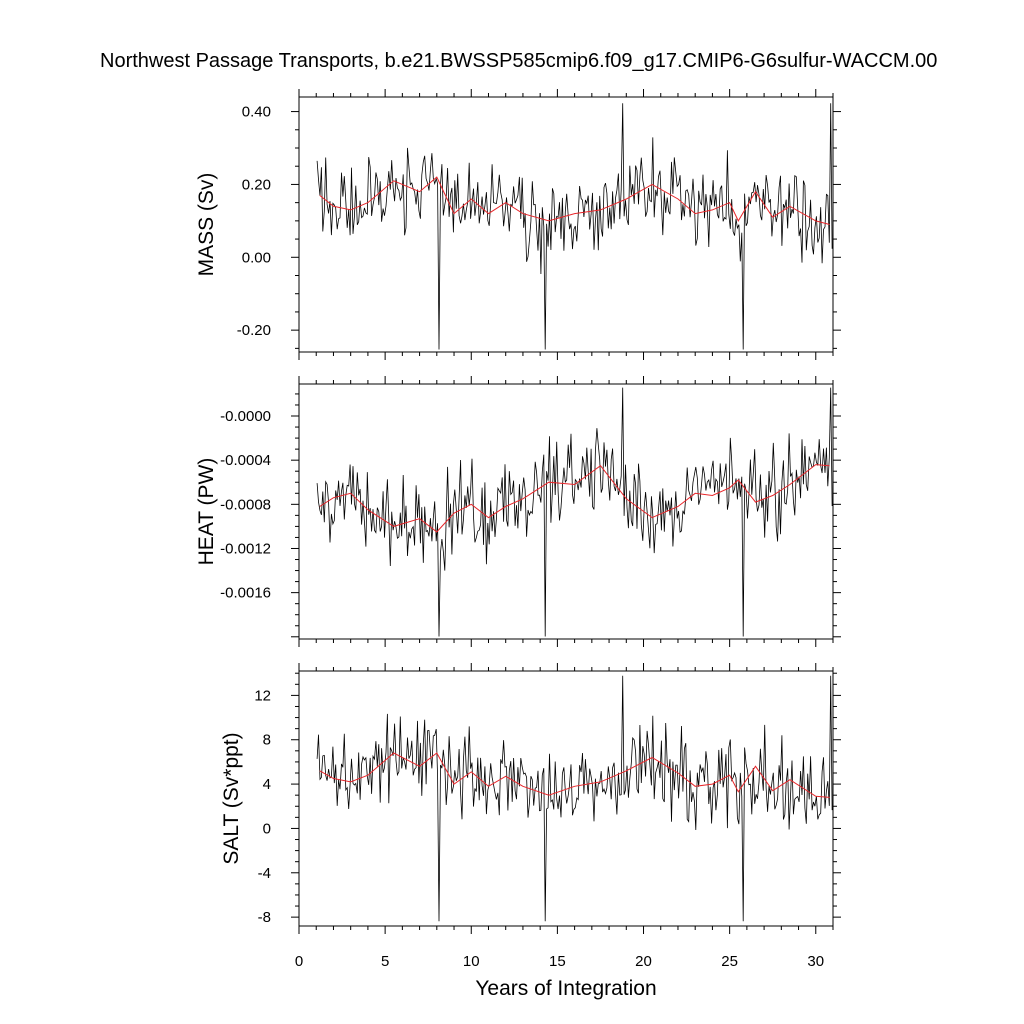  I want to click on salt-y-tick-label: 0, so click(267, 828).